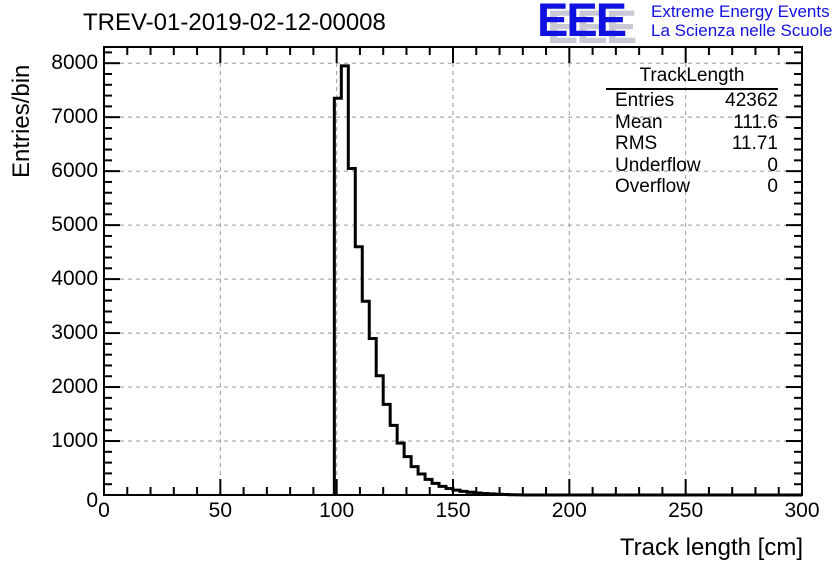 This screenshot has height=572, width=836. Describe the element at coordinates (754, 144) in the screenshot. I see `stats-value: 11.71` at that location.